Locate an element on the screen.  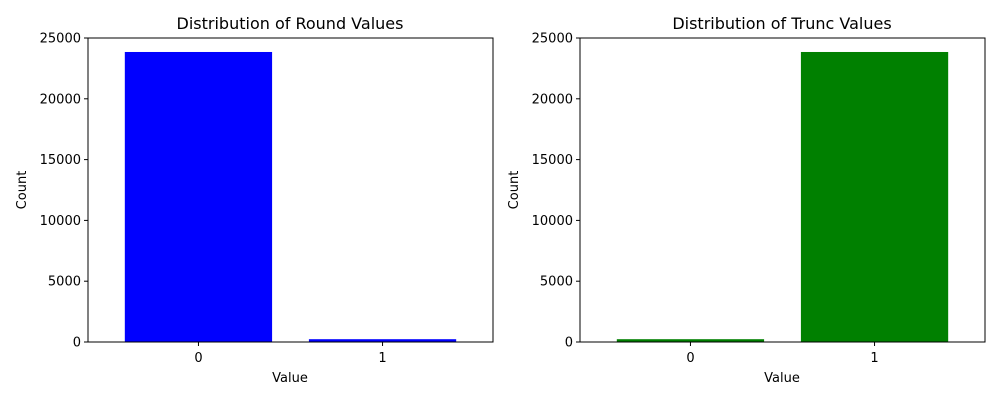
chart-title: Distribution of Trunc Values is located at coordinates (781, 23).